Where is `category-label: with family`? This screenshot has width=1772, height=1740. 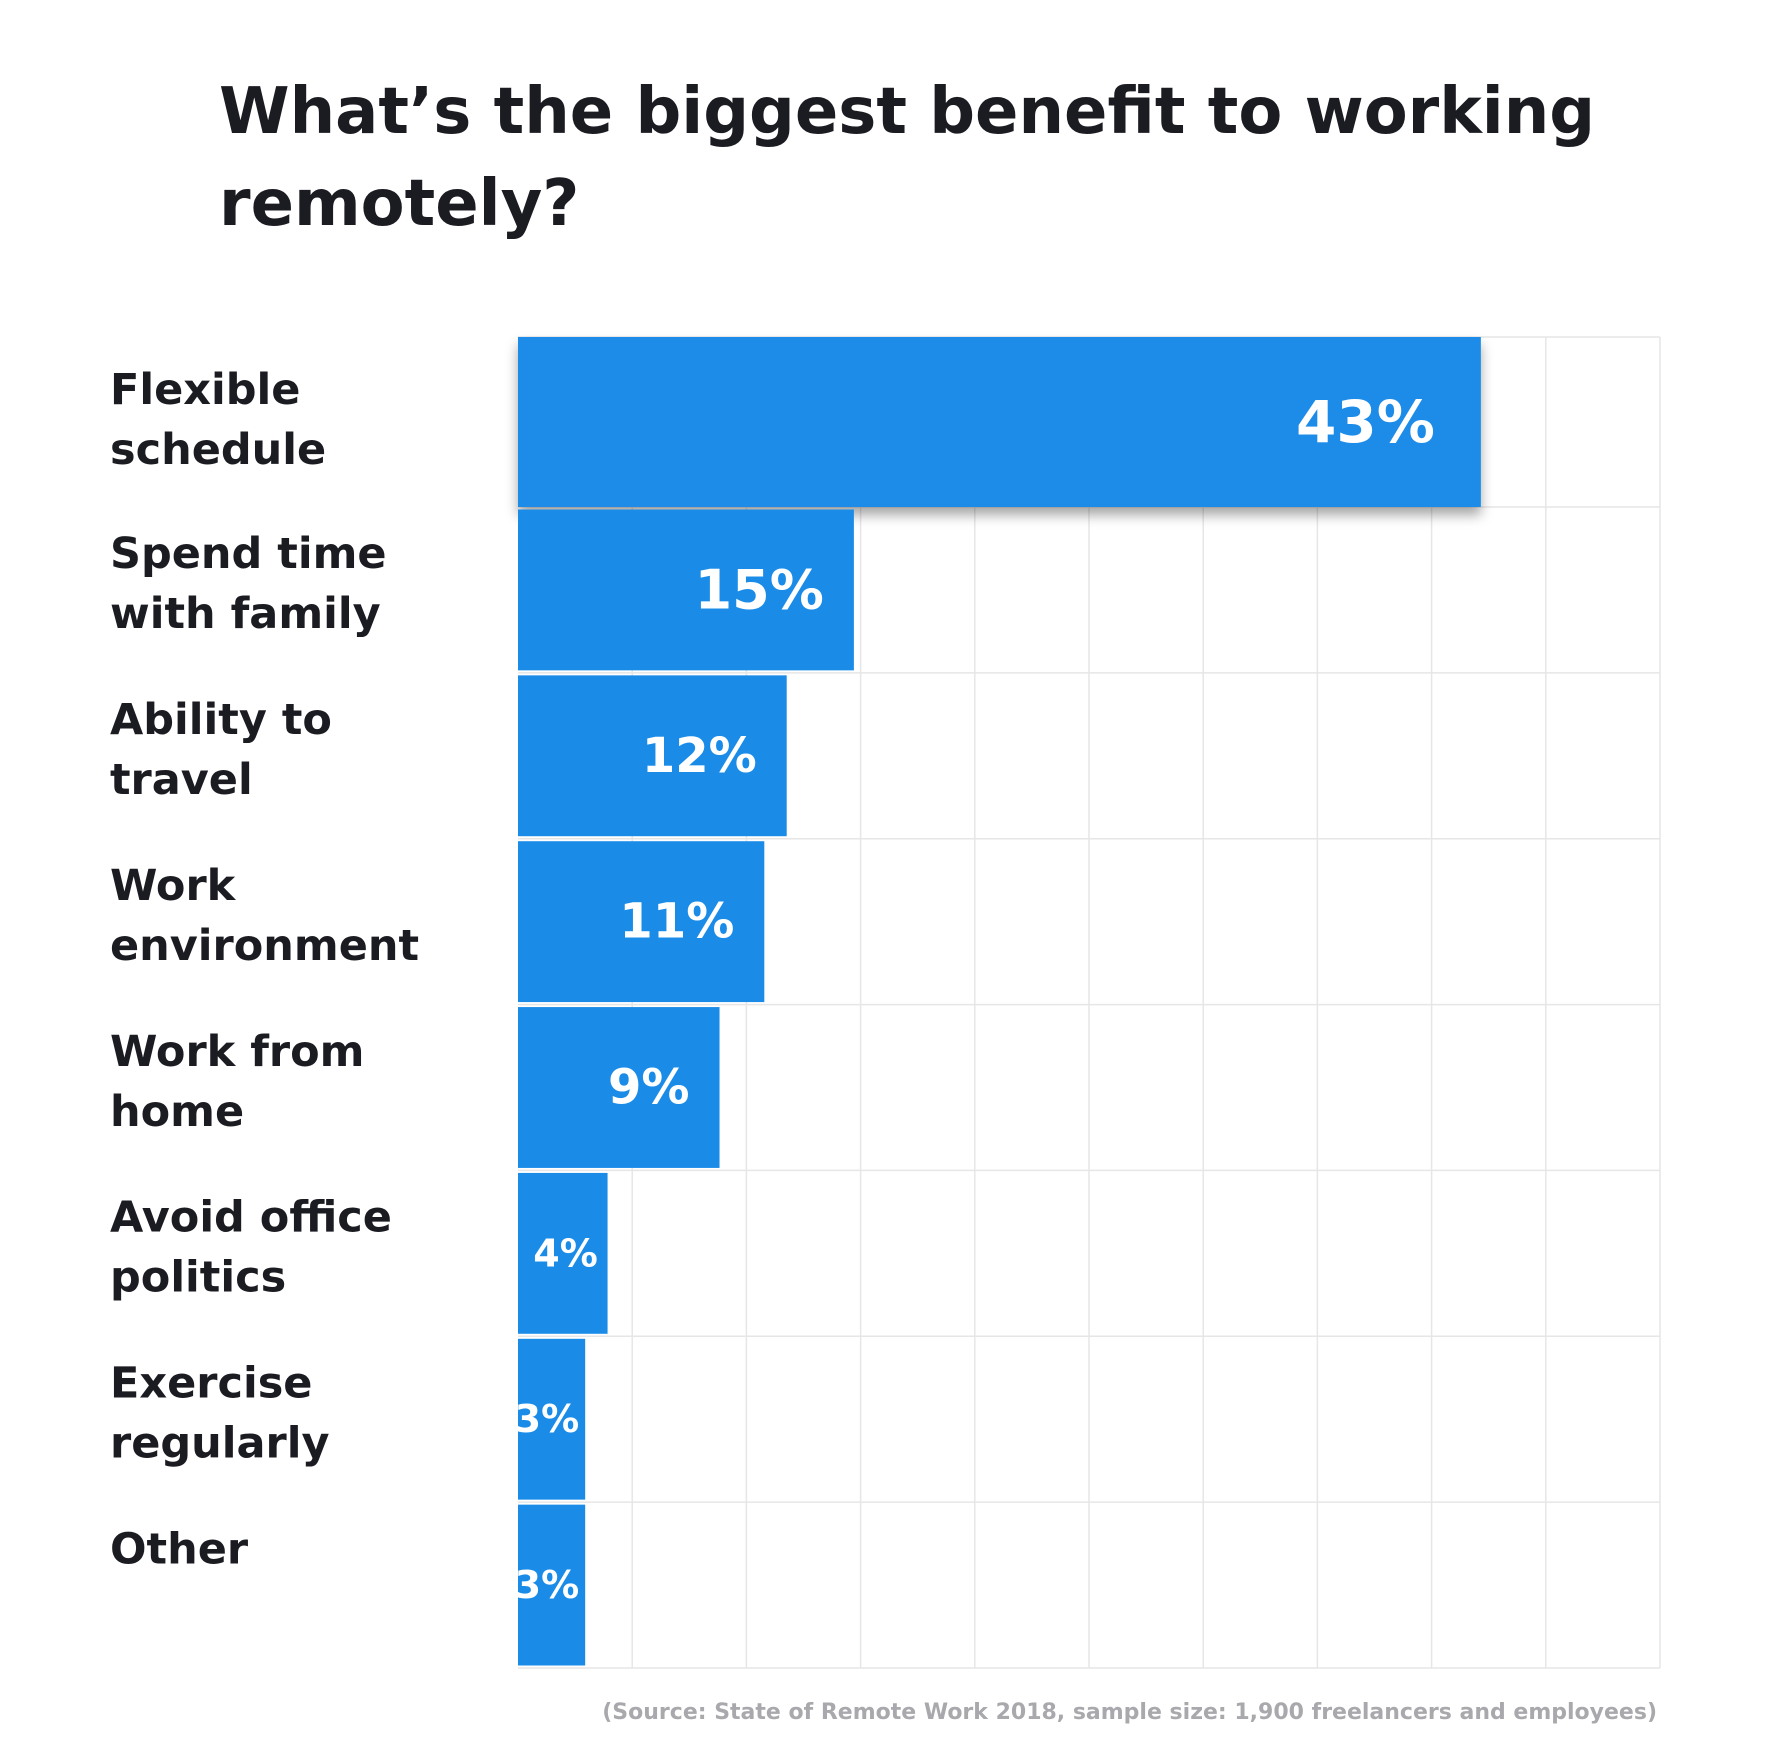
category-label: with family is located at coordinates (245, 614).